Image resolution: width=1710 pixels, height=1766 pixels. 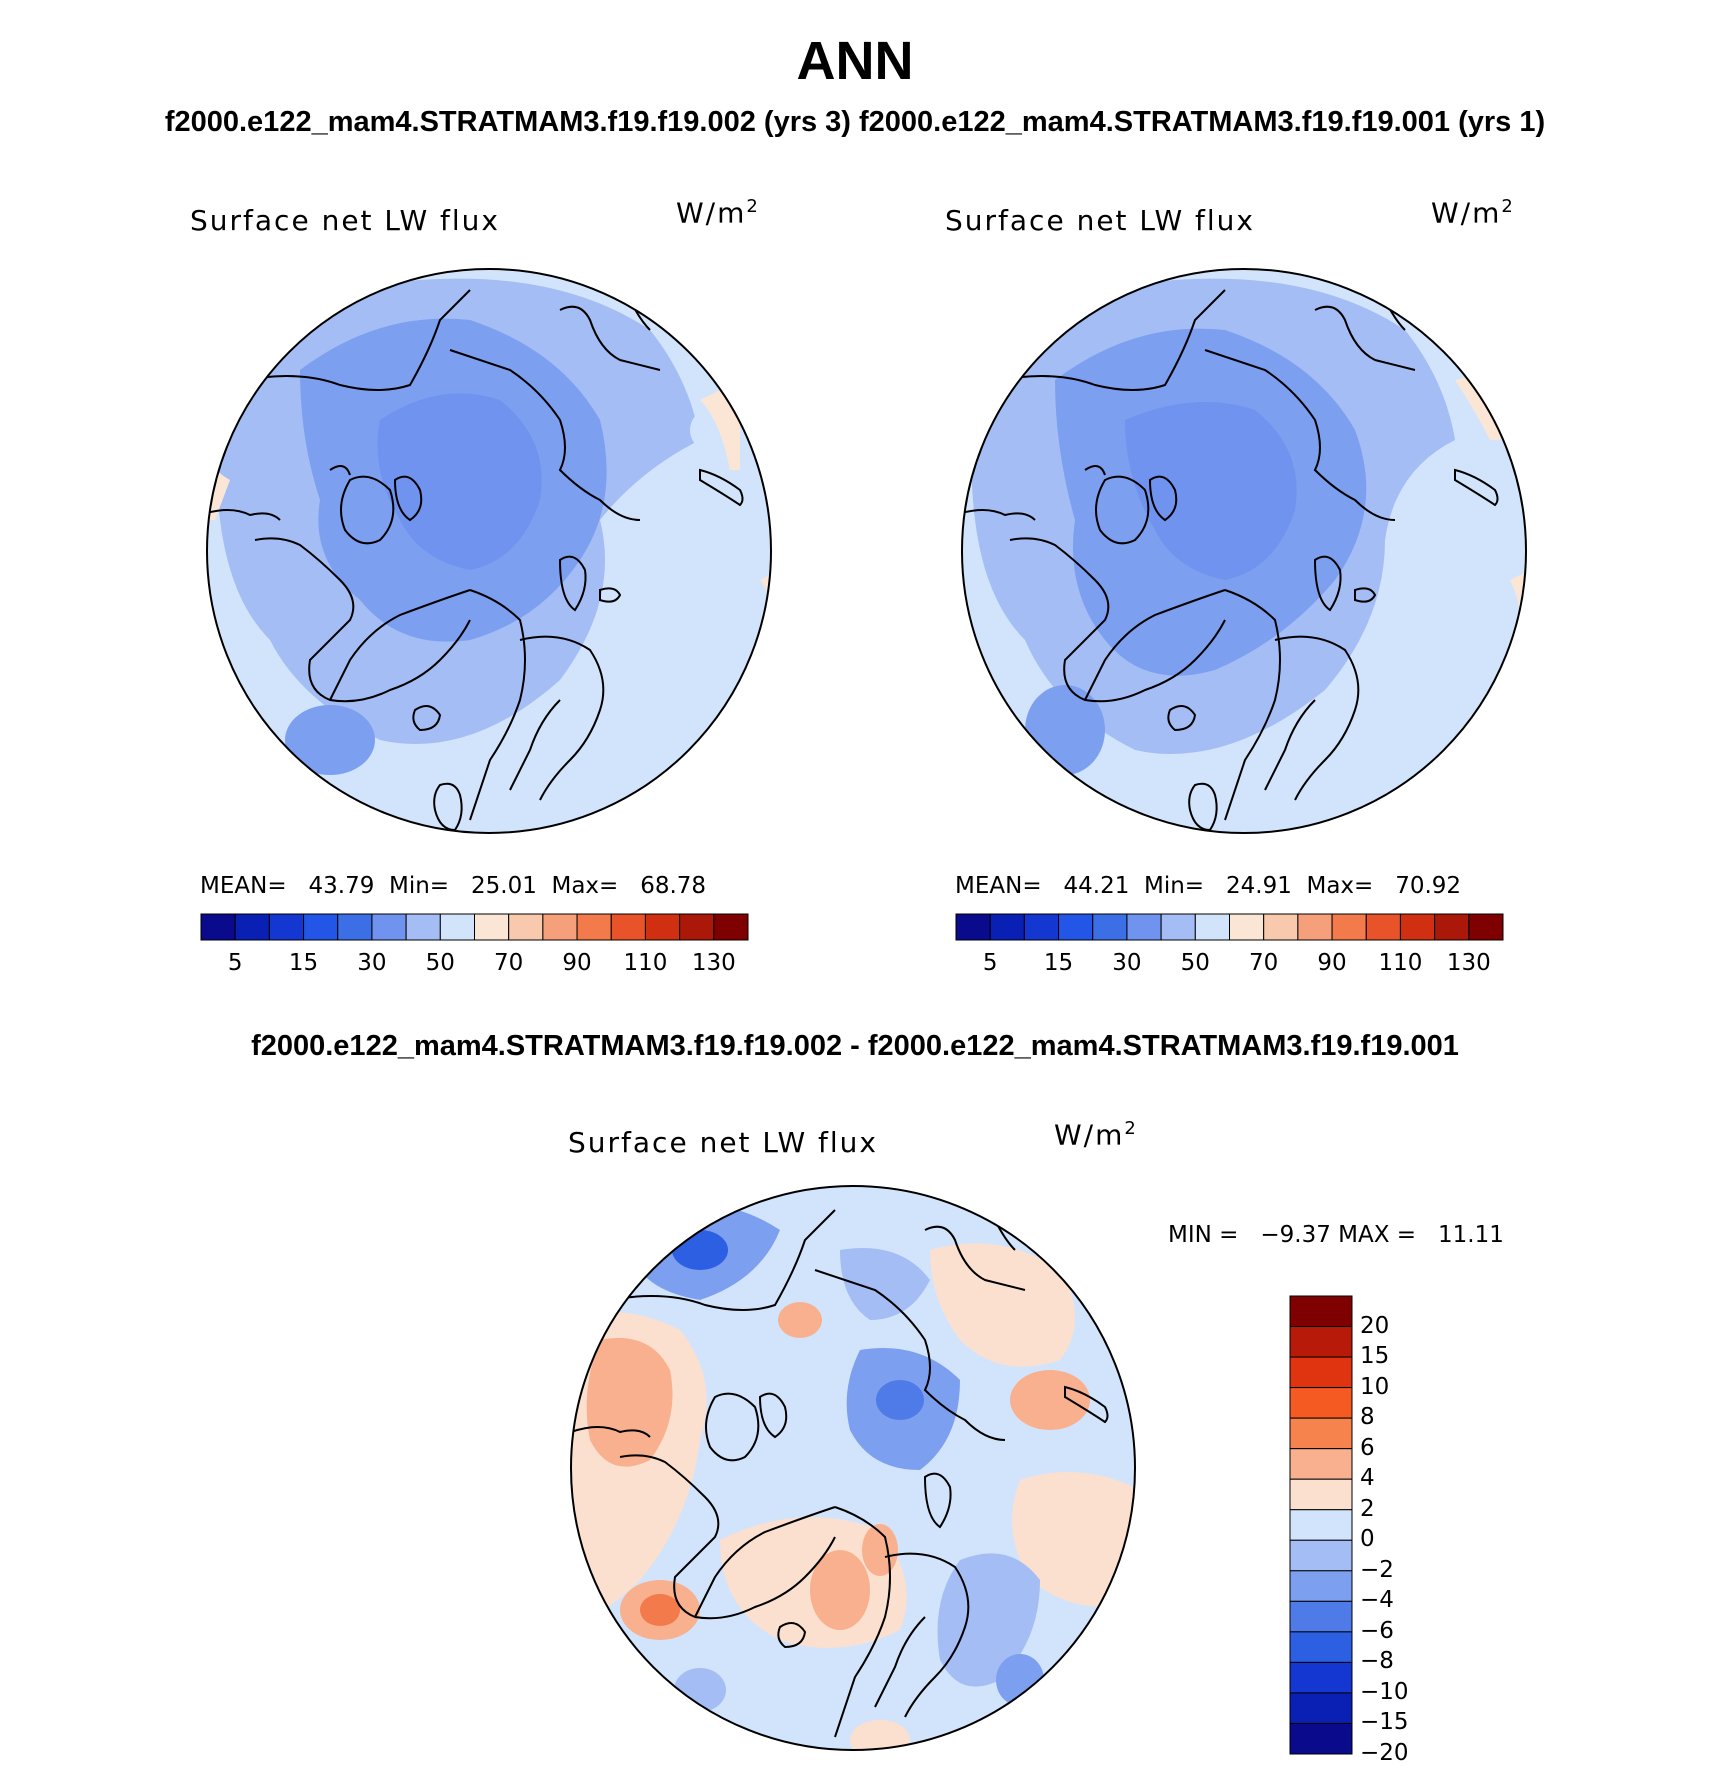 I want to click on right-variable-label: Surface net LW flux, so click(x=1100, y=220).